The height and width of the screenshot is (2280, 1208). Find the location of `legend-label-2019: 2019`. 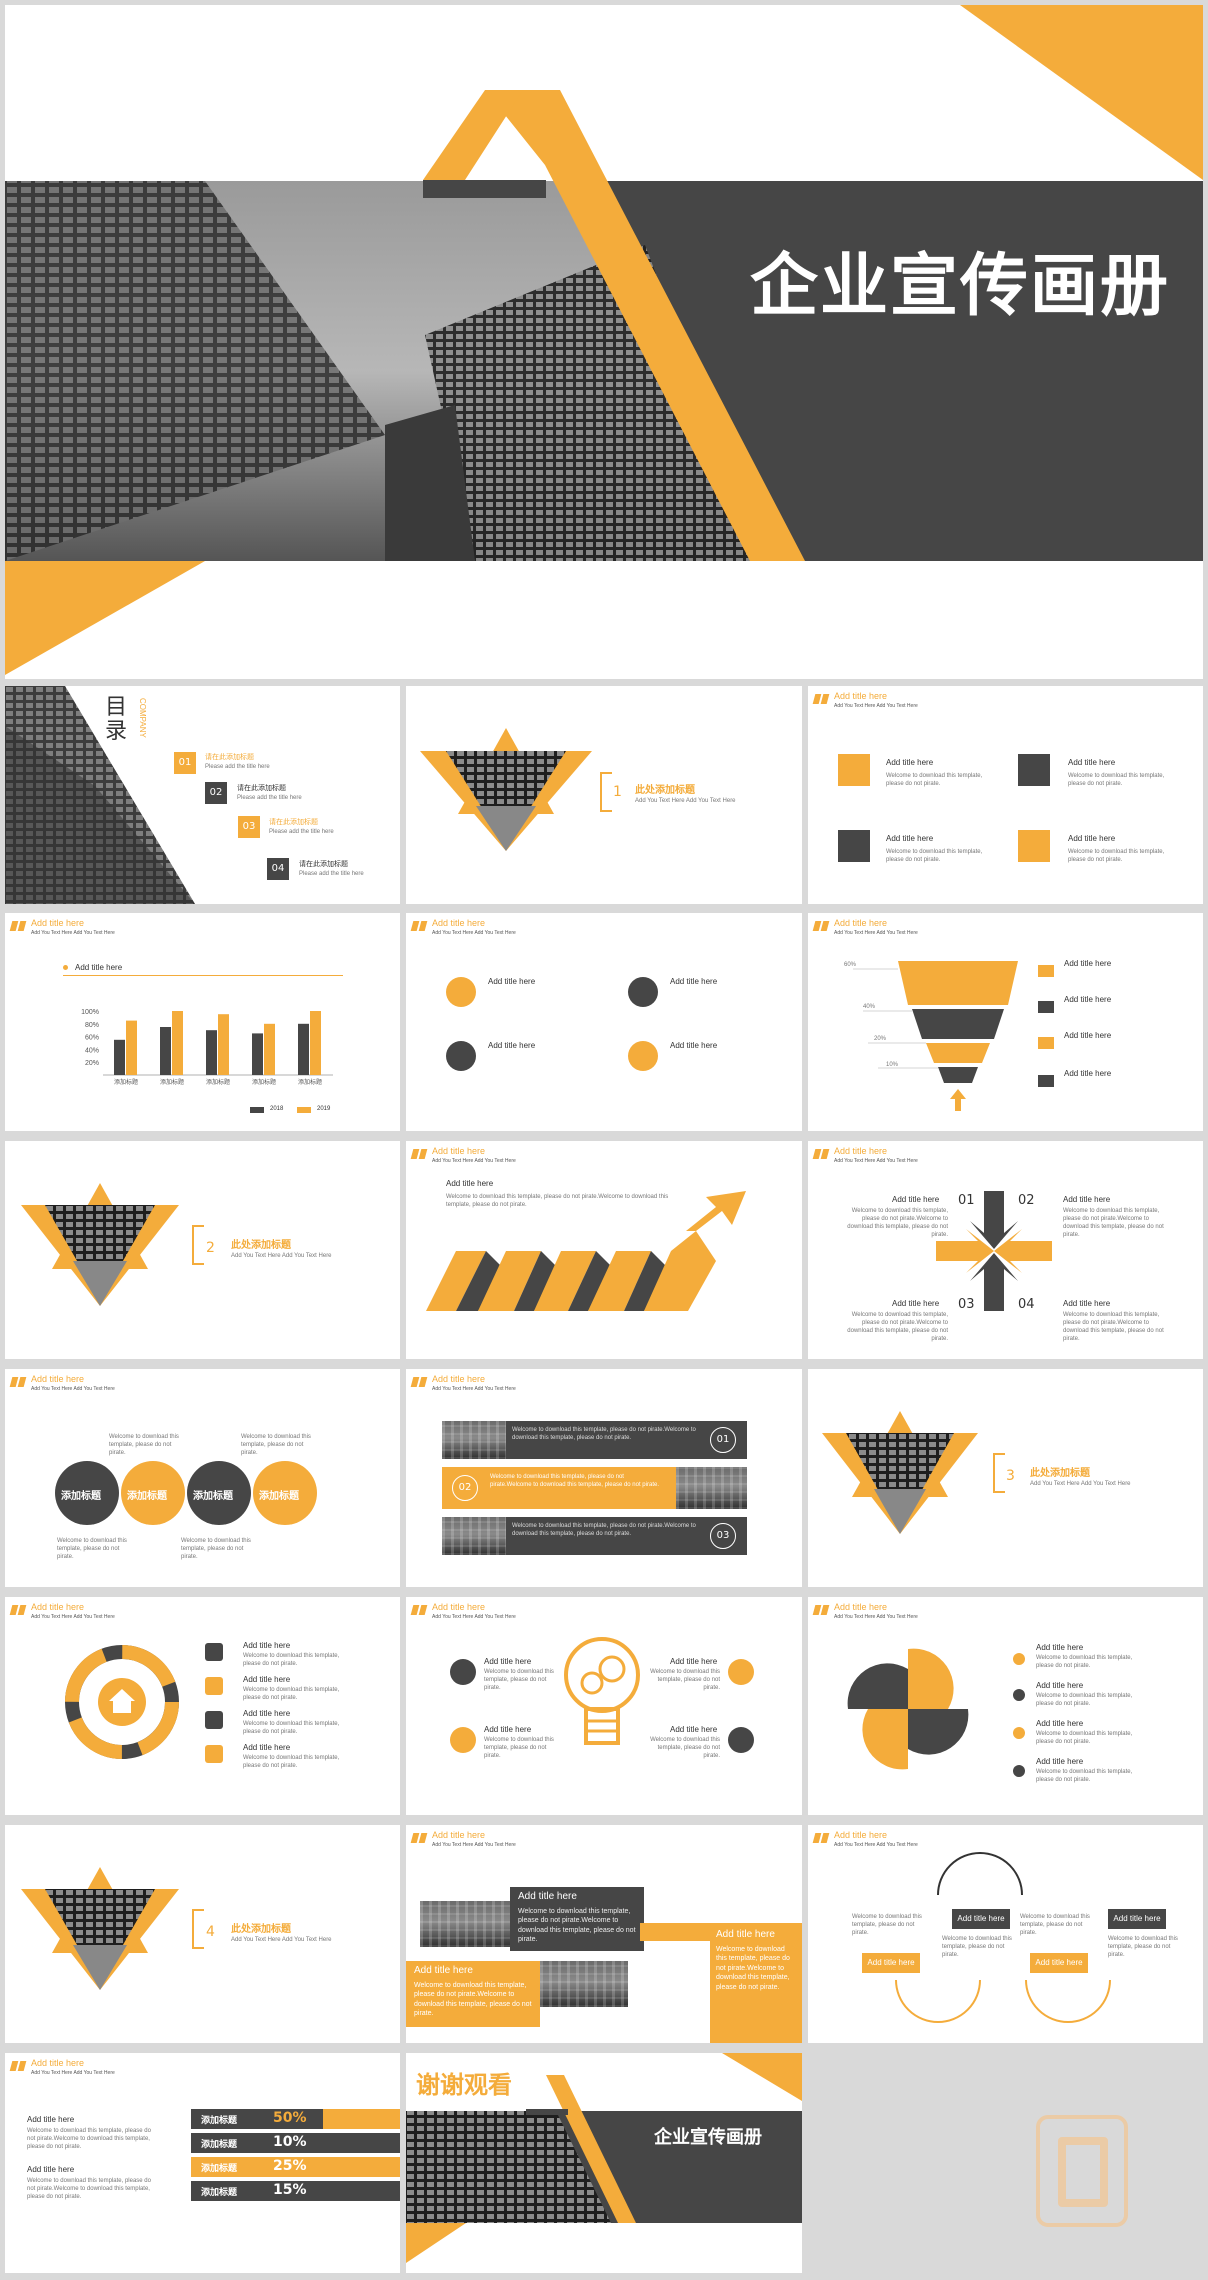

legend-label-2019: 2019 is located at coordinates (324, 1109).